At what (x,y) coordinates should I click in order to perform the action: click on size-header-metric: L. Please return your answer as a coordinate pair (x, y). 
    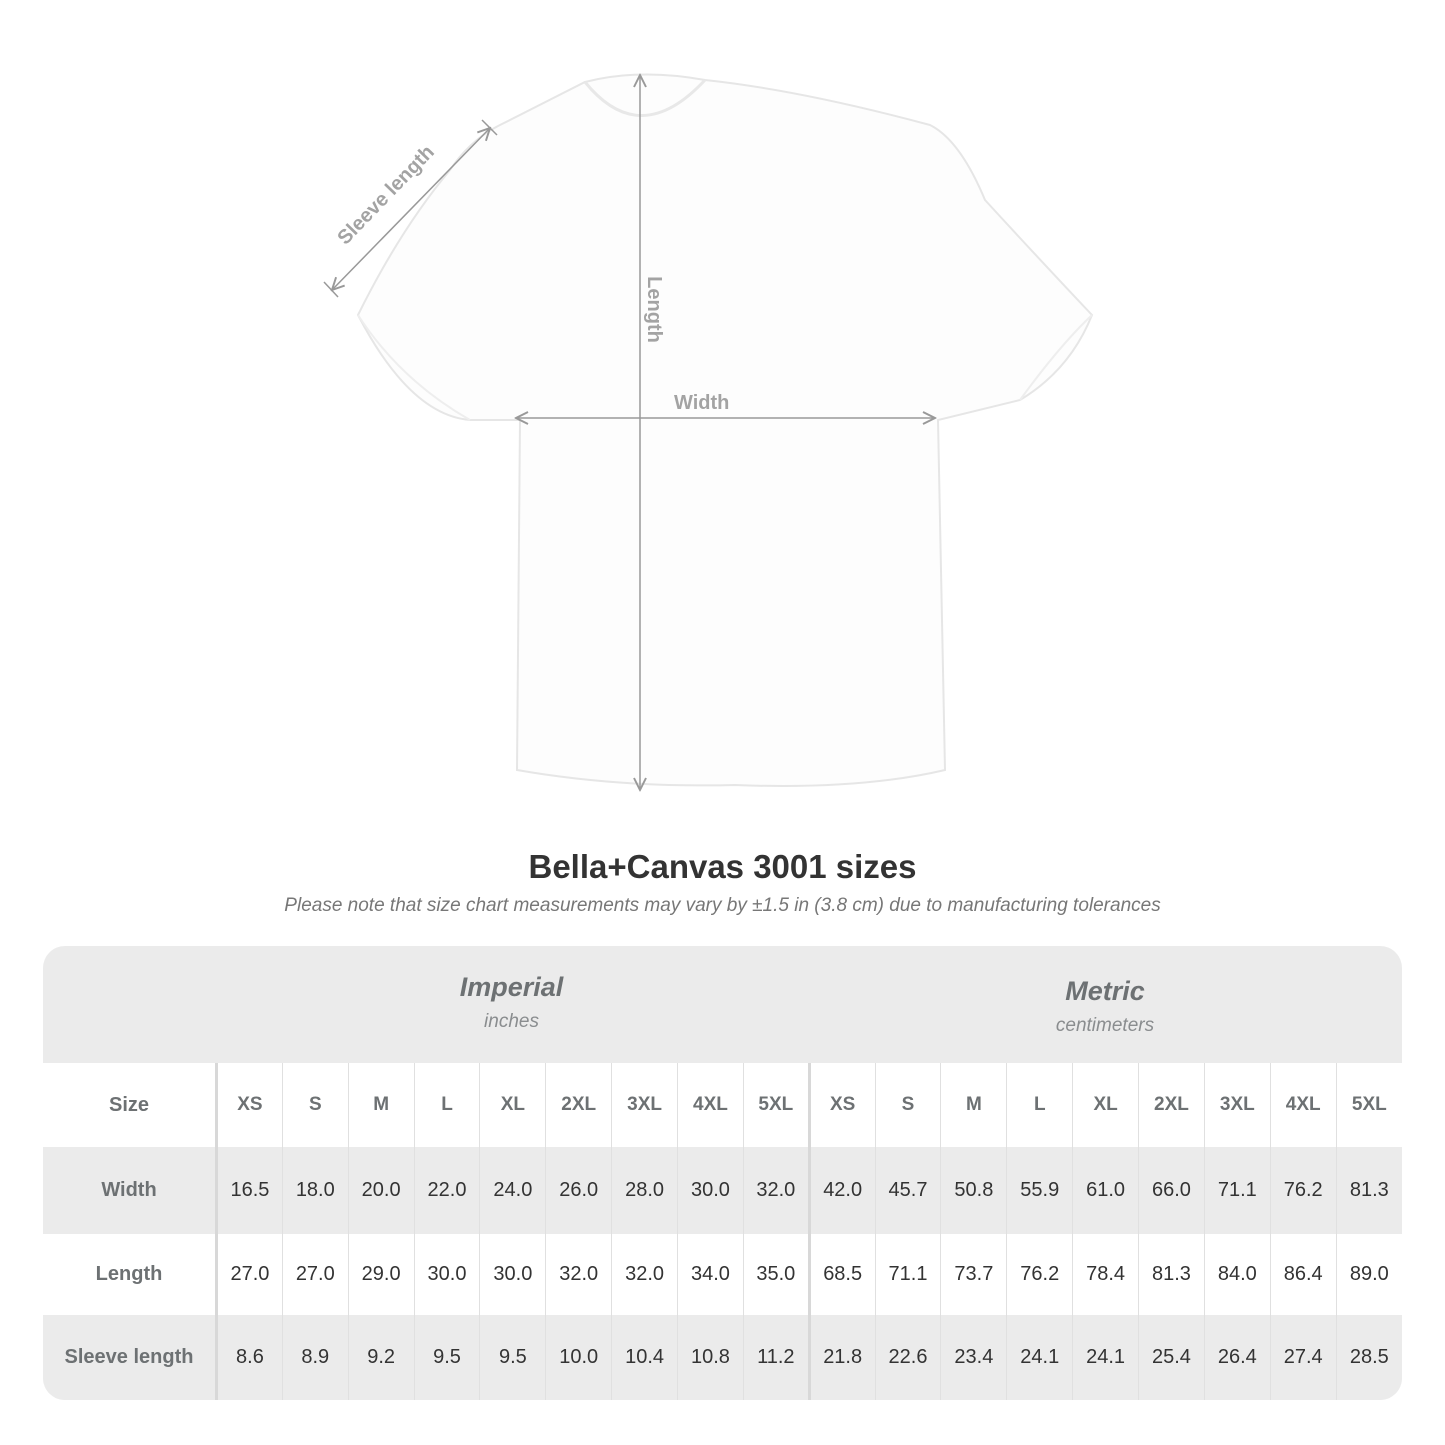
    Looking at the image, I should click on (1039, 1105).